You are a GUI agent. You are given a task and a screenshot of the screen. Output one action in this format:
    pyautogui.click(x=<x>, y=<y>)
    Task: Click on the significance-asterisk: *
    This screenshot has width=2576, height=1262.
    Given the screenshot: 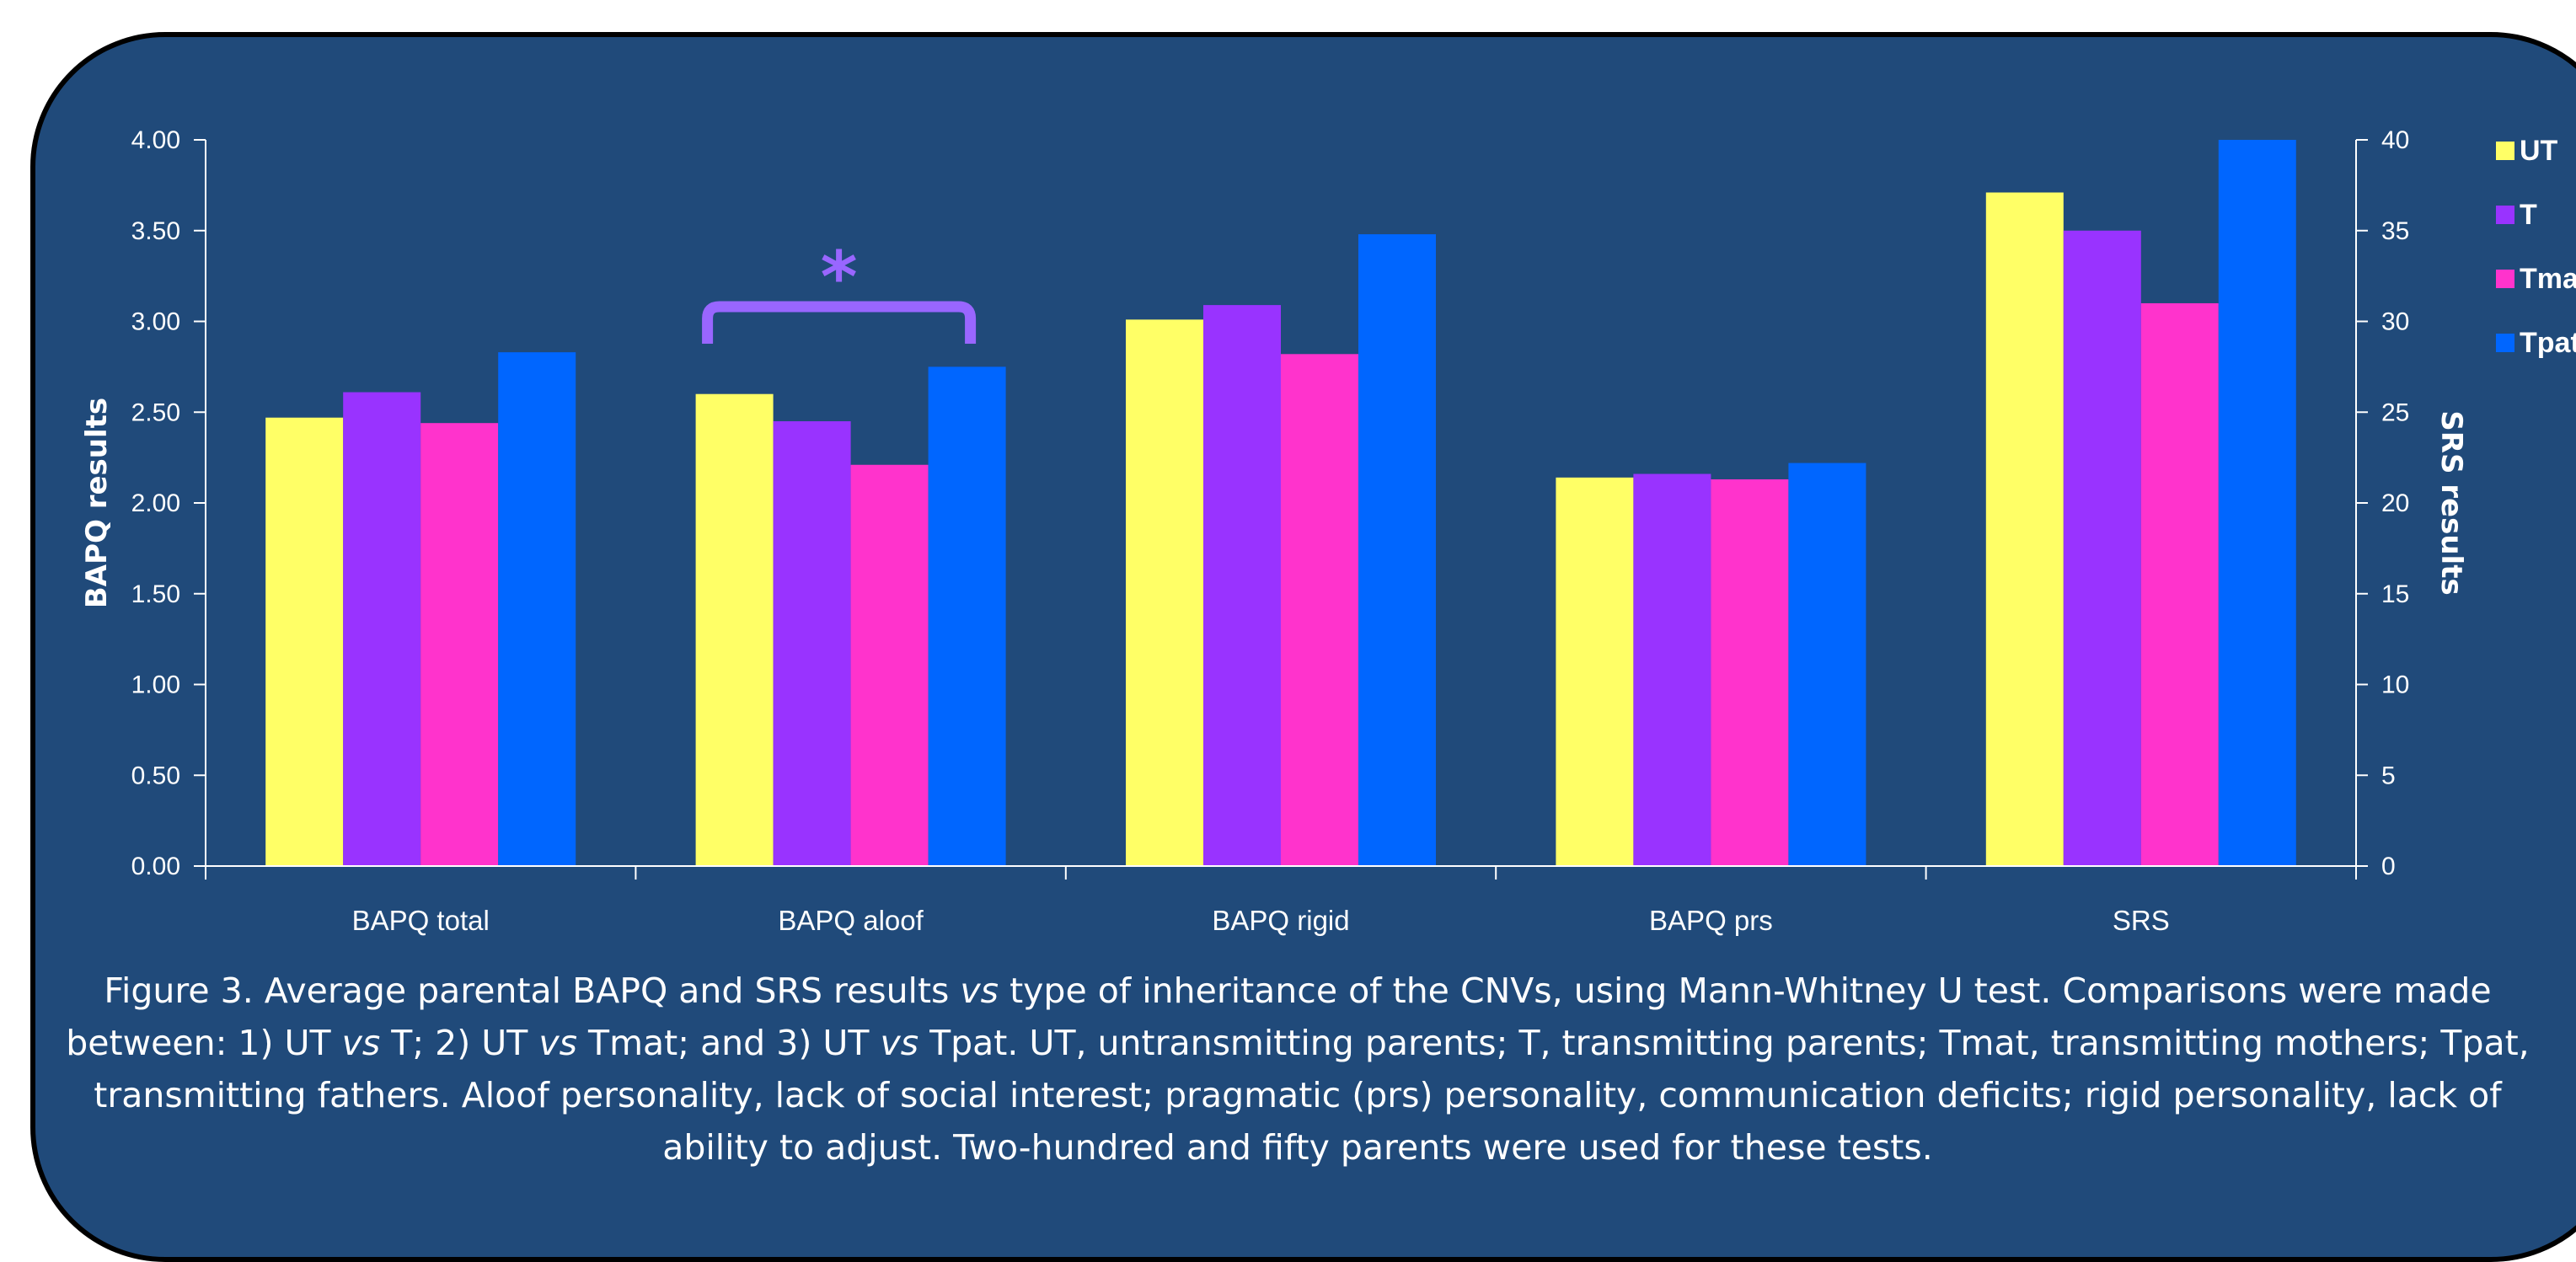 What is the action you would take?
    pyautogui.click(x=840, y=277)
    